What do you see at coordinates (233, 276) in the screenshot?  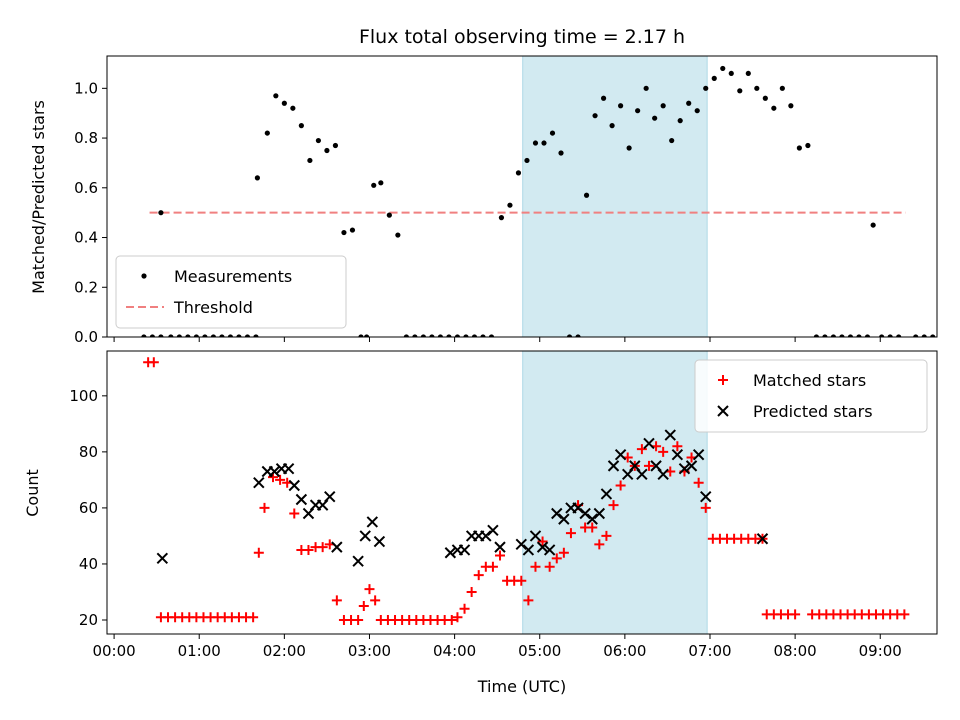 I see `legend-label: Measurements` at bounding box center [233, 276].